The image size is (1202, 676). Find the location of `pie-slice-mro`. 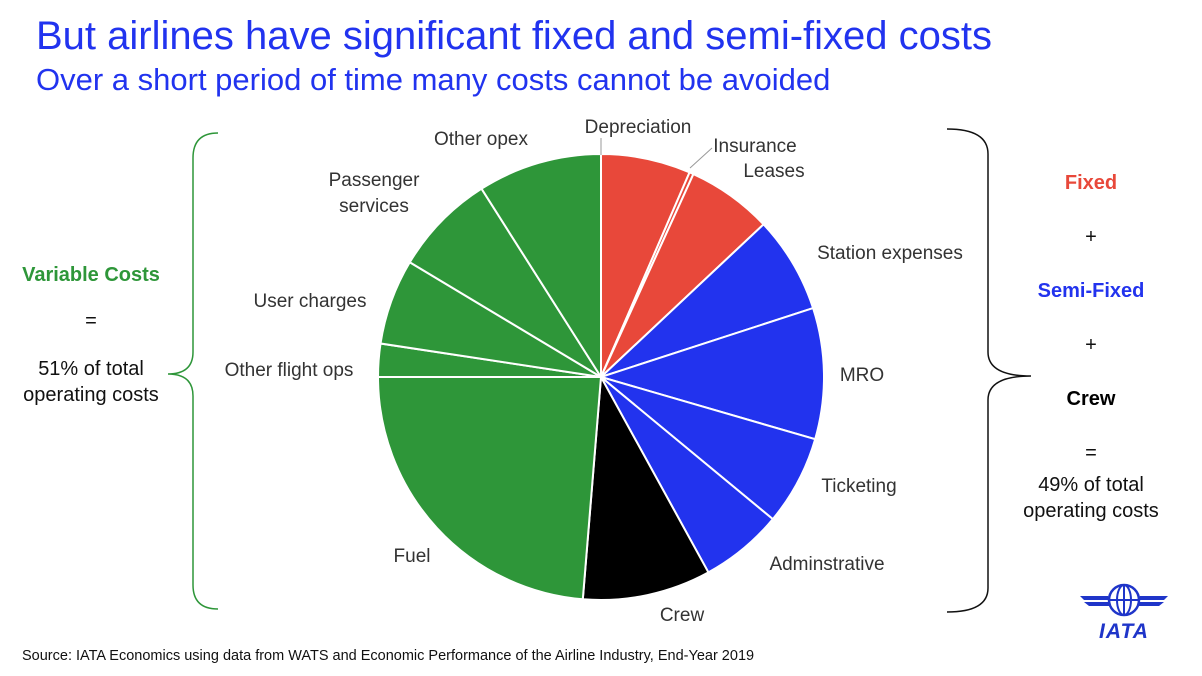

pie-slice-mro is located at coordinates (711, 373).